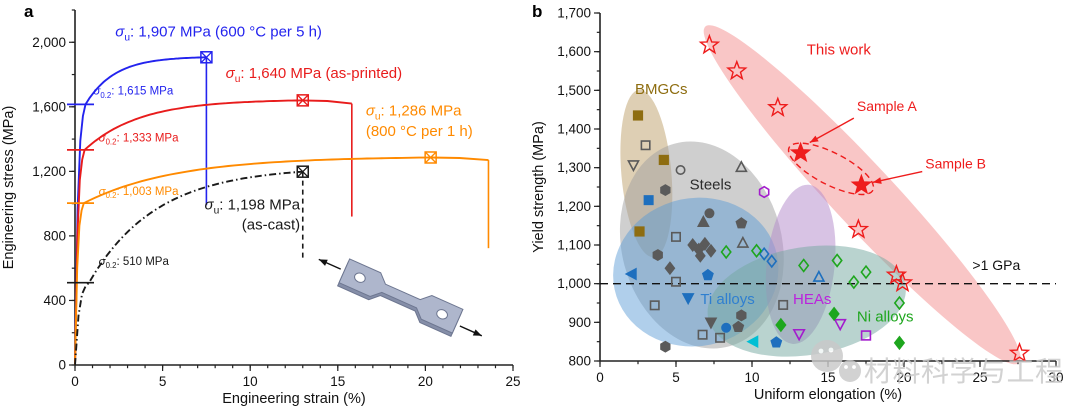 This screenshot has height=413, width=1080. I want to click on wechat-logo-icon, so click(836, 361).